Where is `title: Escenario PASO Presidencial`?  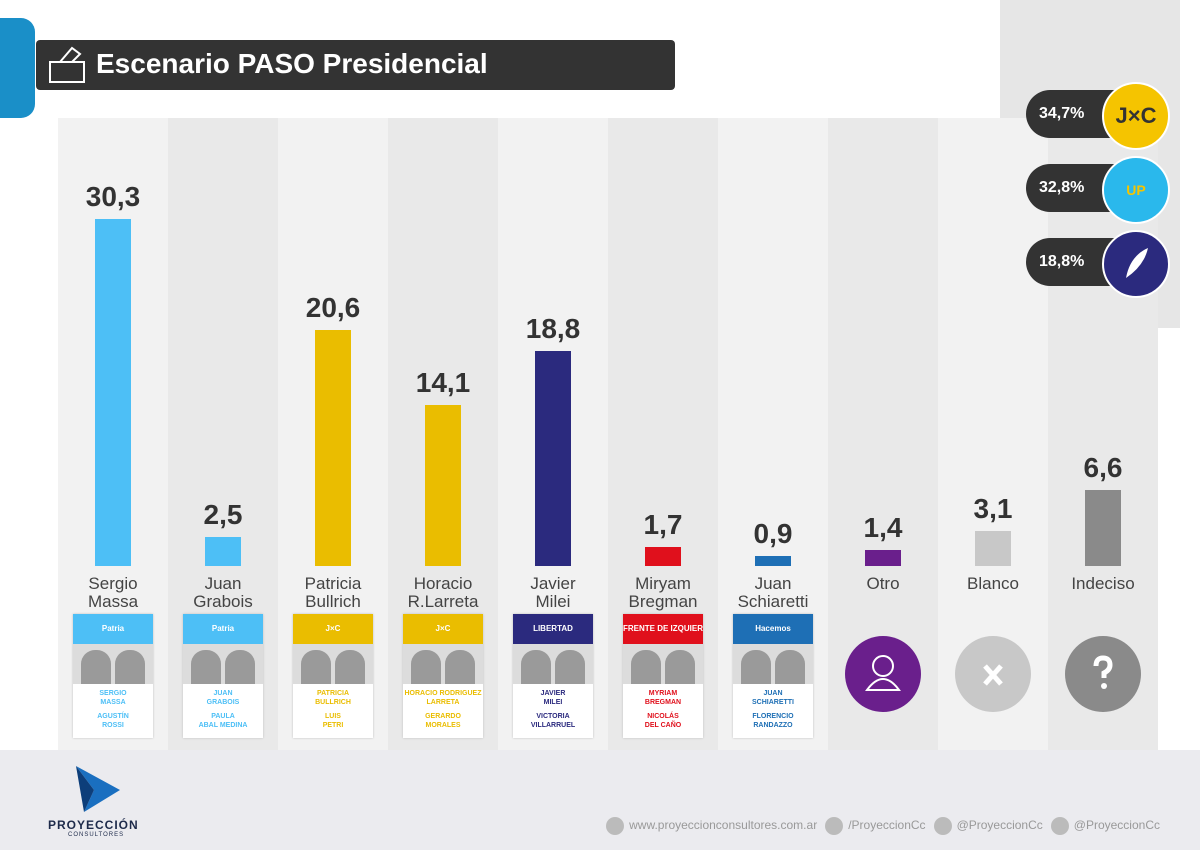
title: Escenario PASO Presidencial is located at coordinates (292, 63).